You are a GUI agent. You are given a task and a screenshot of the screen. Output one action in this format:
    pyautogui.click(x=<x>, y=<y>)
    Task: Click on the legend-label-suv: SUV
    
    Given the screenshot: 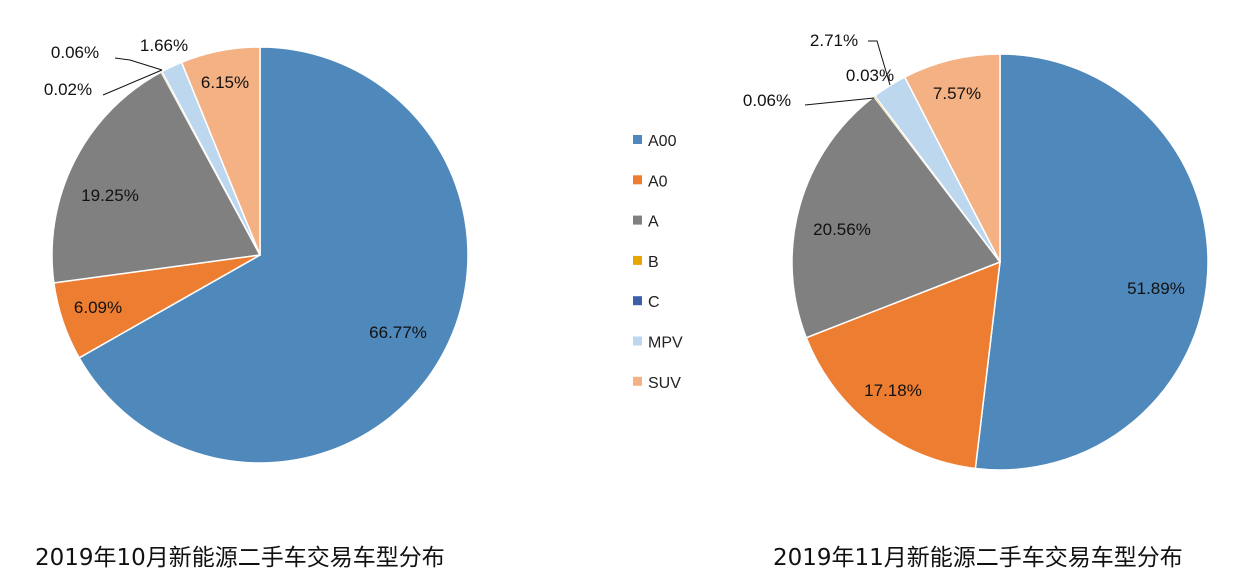 What is the action you would take?
    pyautogui.click(x=664, y=383)
    